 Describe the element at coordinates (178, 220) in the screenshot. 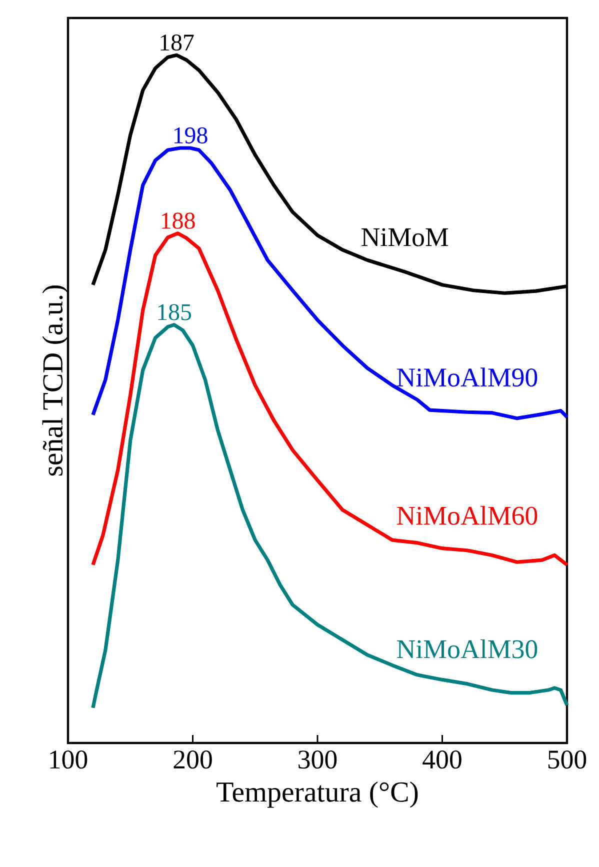

I see `annotation: 188` at that location.